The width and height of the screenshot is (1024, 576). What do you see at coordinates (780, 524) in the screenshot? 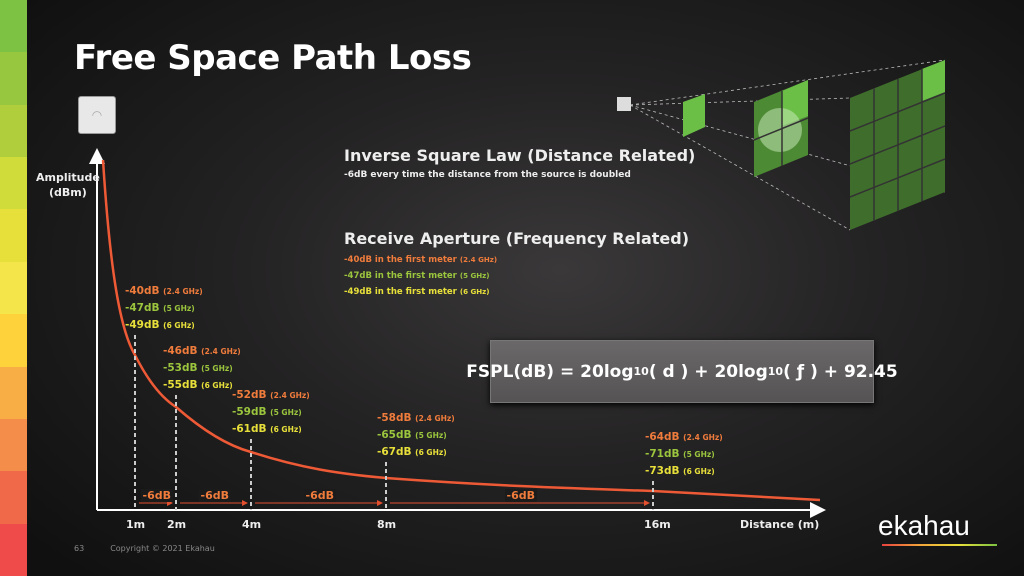
I see `x-axis-label: Distance (m)` at bounding box center [780, 524].